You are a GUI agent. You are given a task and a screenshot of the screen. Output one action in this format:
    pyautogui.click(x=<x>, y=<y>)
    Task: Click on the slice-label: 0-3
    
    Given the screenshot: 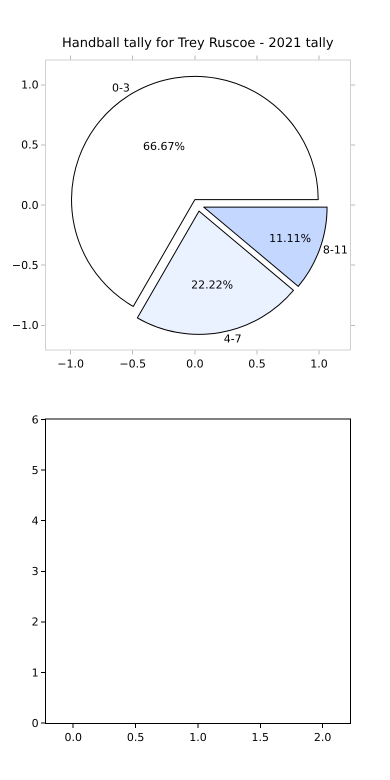 What is the action you would take?
    pyautogui.click(x=121, y=87)
    